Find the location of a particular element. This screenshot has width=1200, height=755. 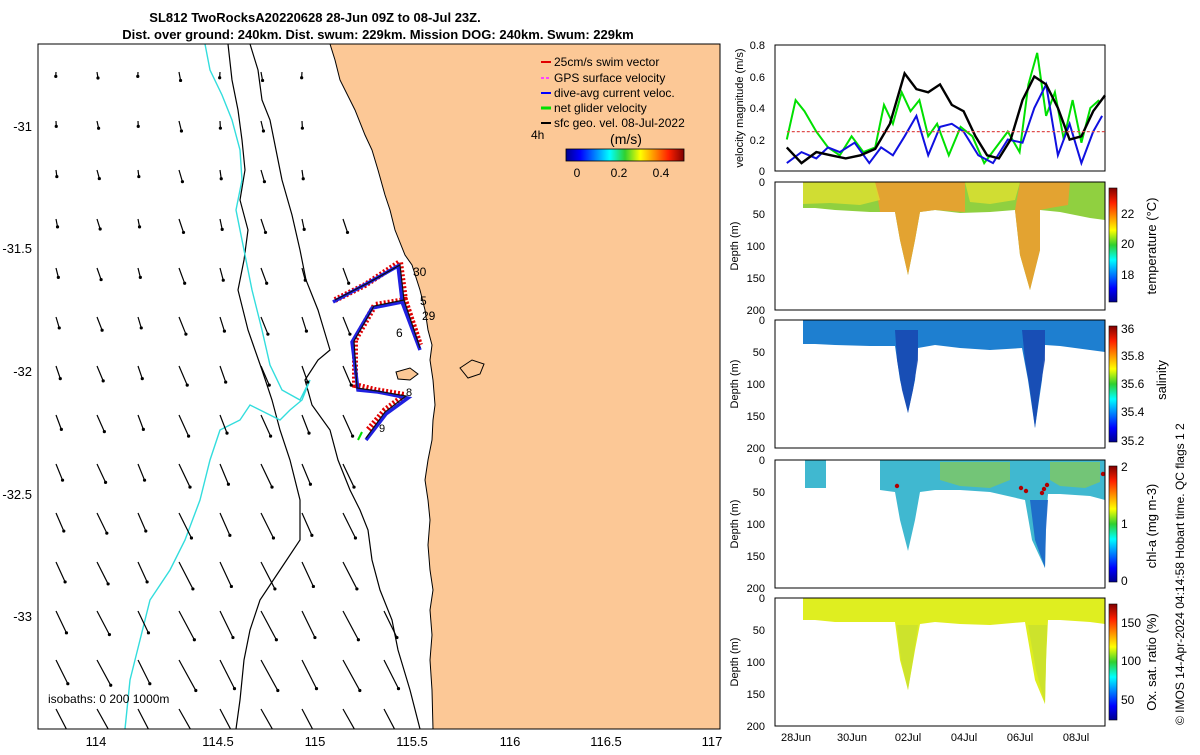

isobath-label: isobaths: 0 200 1000m is located at coordinates (108, 699).